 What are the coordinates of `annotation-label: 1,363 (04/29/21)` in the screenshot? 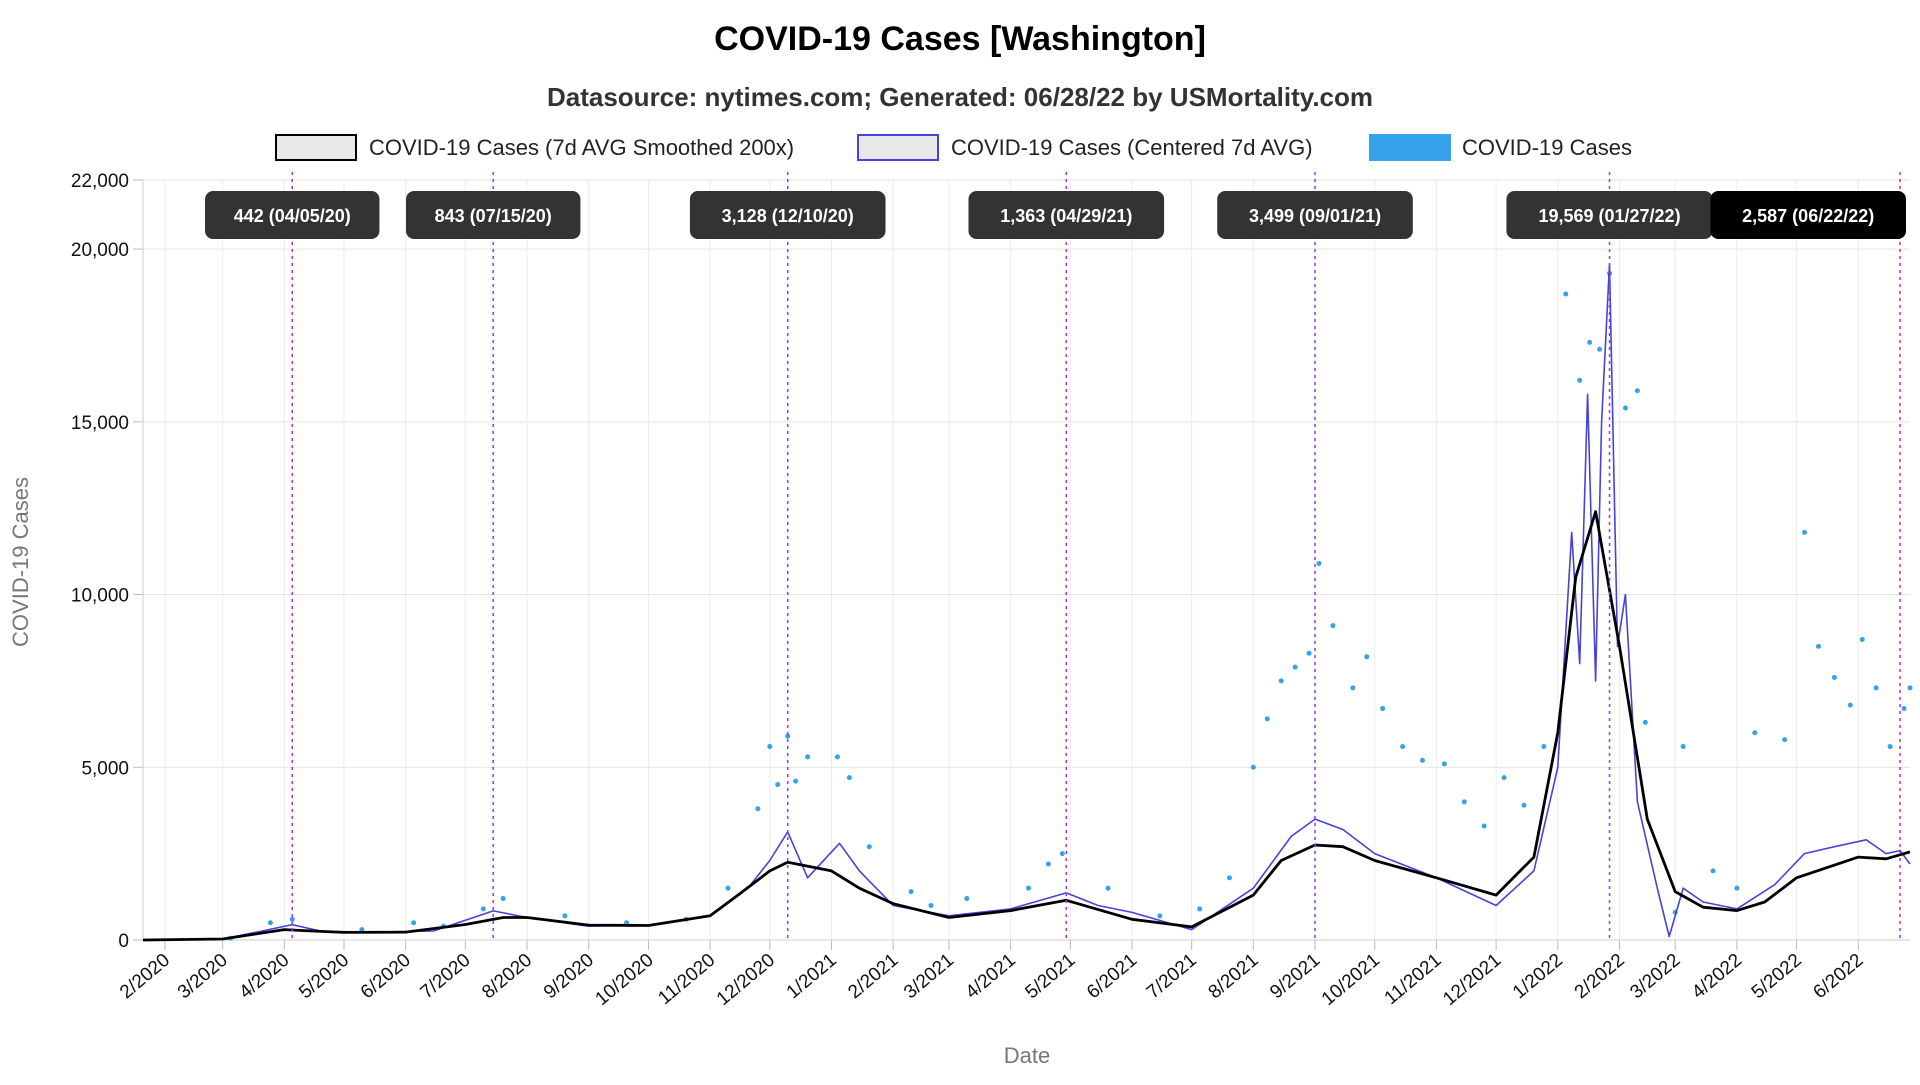 It's located at (1066, 216).